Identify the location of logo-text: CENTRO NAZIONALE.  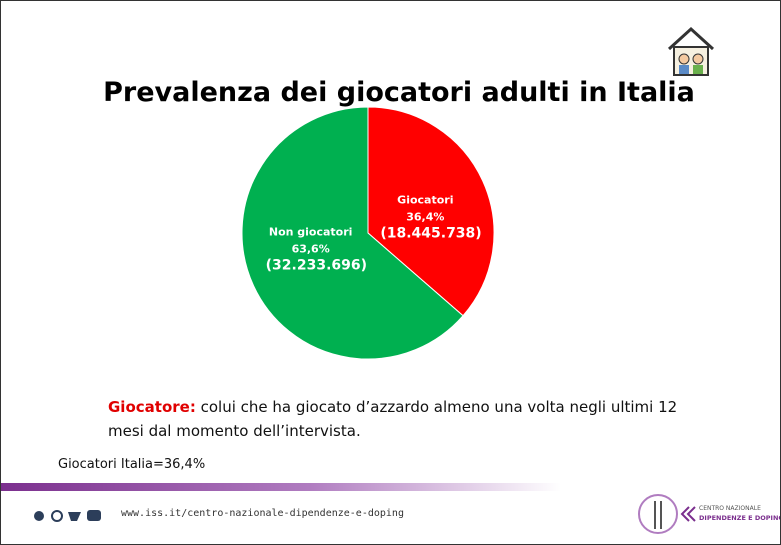
(730, 508).